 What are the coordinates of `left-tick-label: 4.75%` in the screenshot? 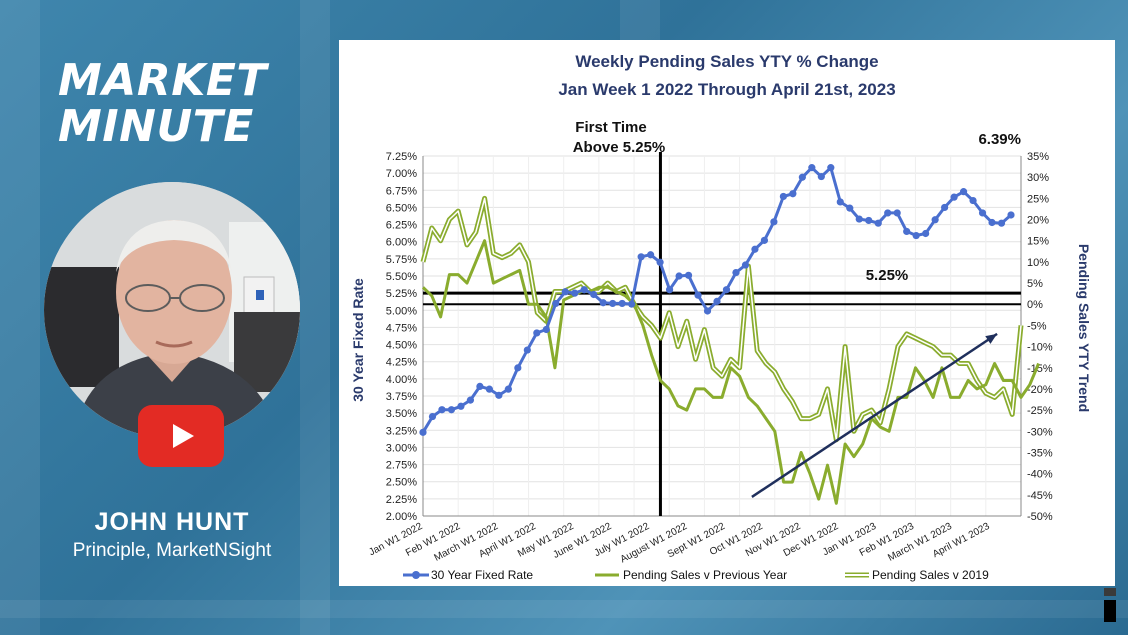 It's located at (401, 328).